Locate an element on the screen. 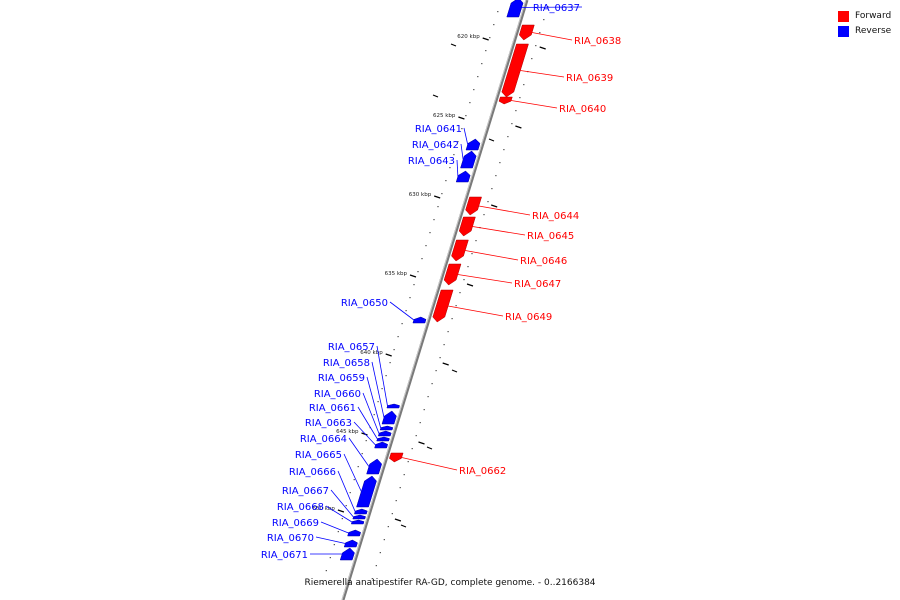 This screenshot has width=900, height=600. tick-label: 625 kbp is located at coordinates (444, 116).